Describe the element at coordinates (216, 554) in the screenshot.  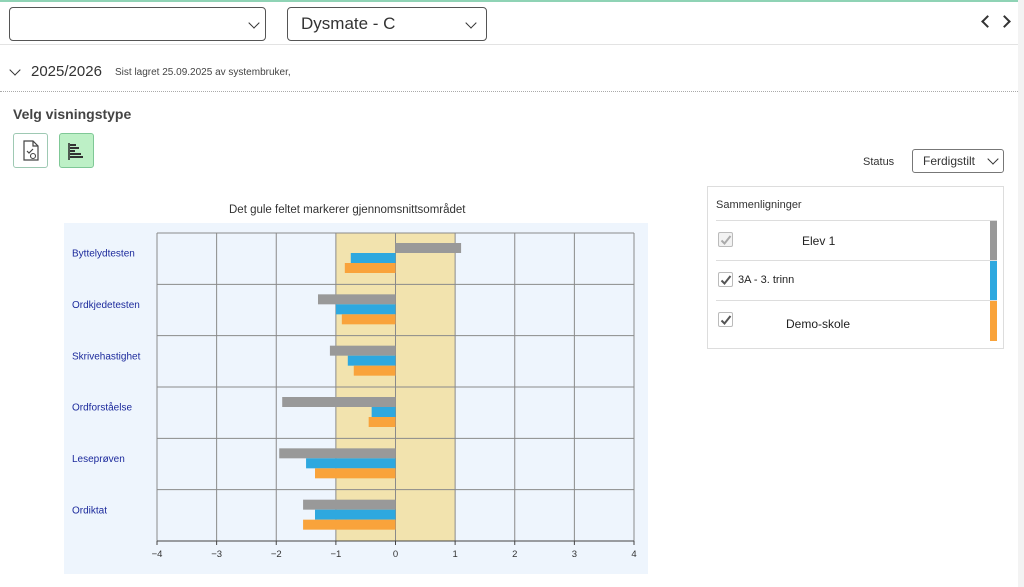
I see `x-tick-label: −3` at that location.